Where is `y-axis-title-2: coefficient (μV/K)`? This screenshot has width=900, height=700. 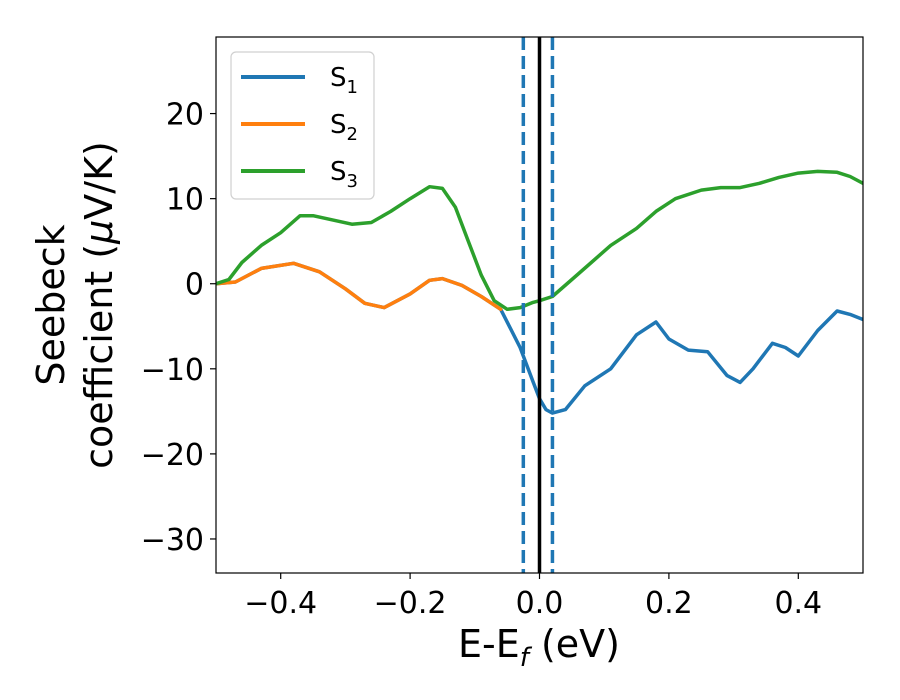 y-axis-title-2: coefficient (μV/K) is located at coordinates (99, 305).